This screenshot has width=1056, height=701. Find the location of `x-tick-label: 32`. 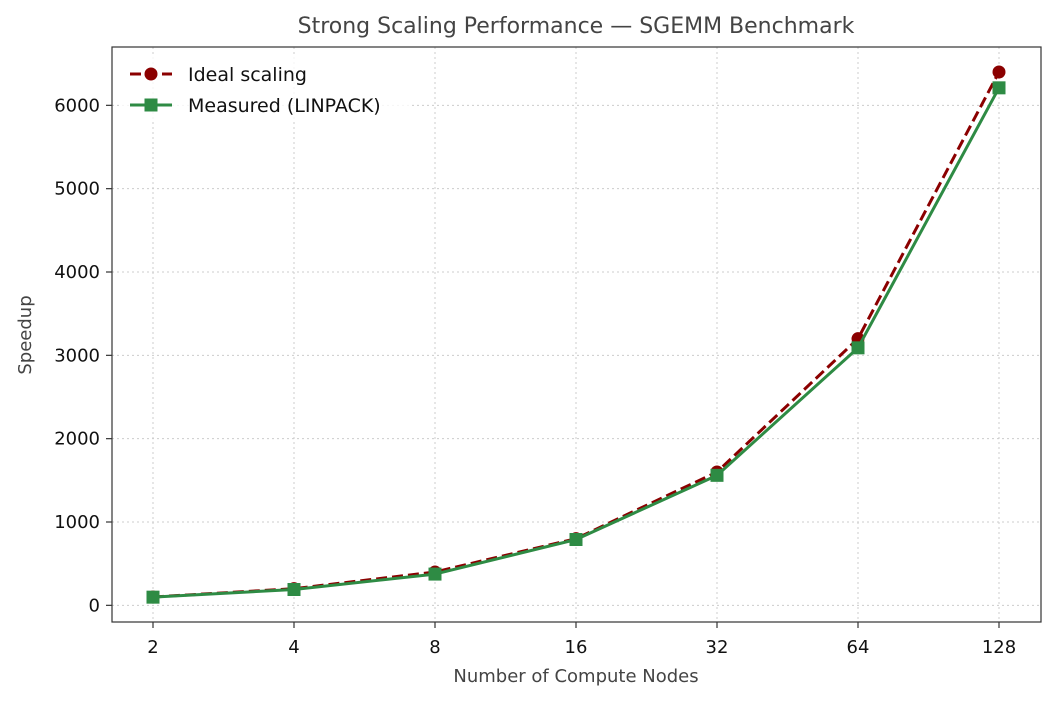

x-tick-label: 32 is located at coordinates (717, 647).